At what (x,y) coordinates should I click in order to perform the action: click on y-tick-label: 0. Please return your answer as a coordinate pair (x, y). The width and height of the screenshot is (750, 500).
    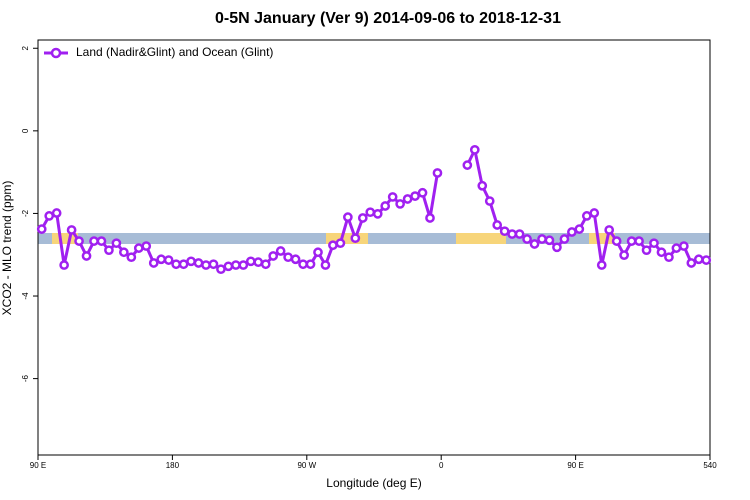
    Looking at the image, I should click on (25, 130).